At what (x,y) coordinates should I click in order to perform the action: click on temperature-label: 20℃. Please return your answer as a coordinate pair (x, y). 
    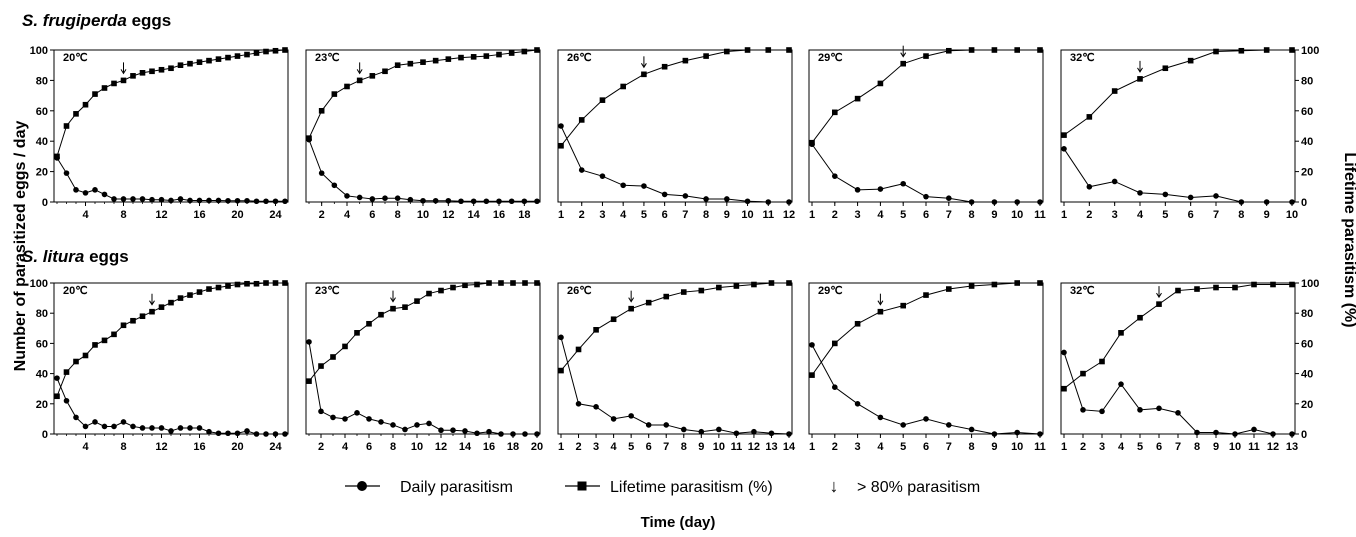
    Looking at the image, I should click on (75, 291).